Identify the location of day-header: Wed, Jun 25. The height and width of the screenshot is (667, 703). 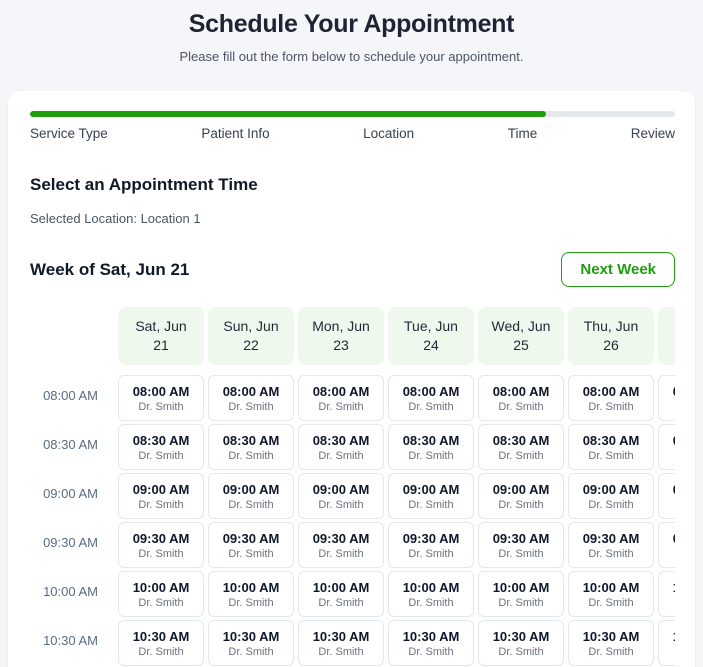
(521, 336).